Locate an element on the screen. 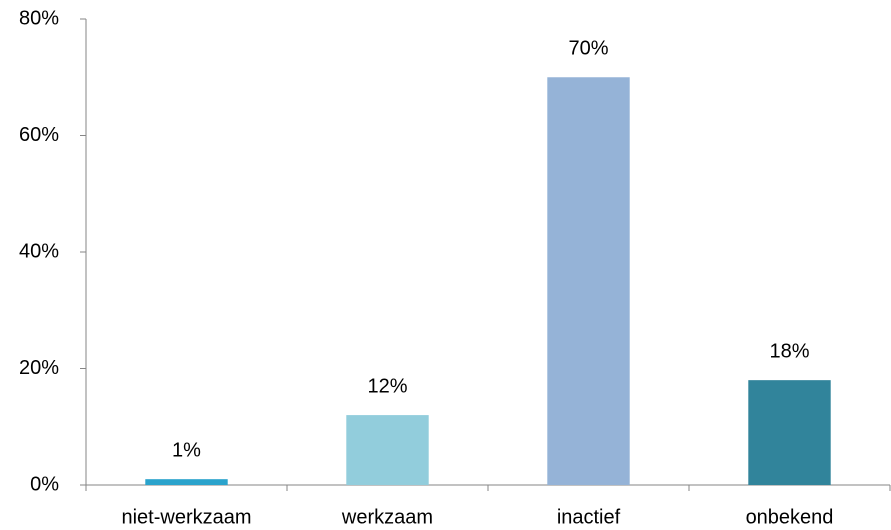 The height and width of the screenshot is (530, 891). y-tick-label: 0% is located at coordinates (44, 484).